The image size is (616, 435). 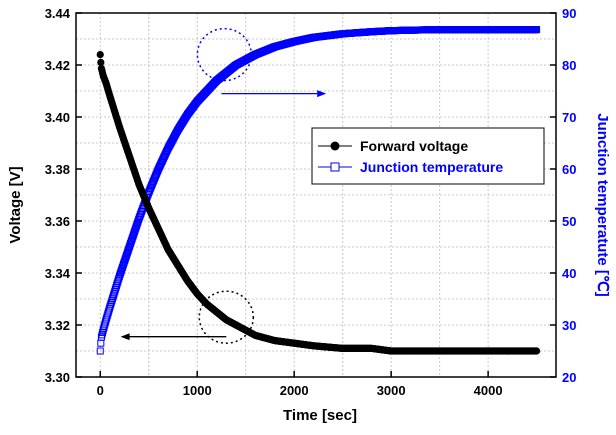 What do you see at coordinates (58, 273) in the screenshot?
I see `y-left-tick-label: 3.34` at bounding box center [58, 273].